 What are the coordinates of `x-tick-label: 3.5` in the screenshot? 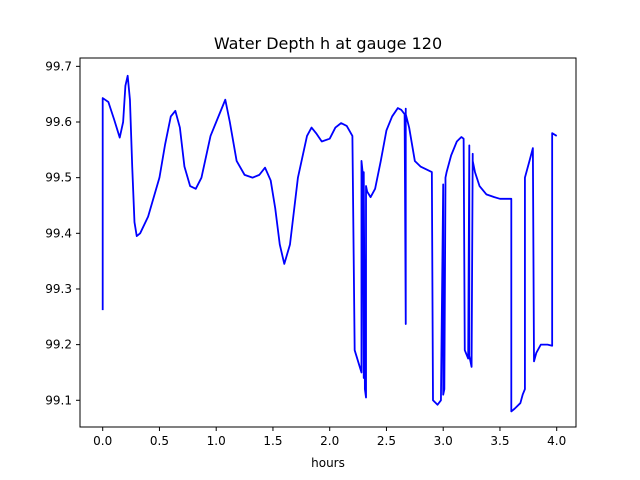 It's located at (499, 441).